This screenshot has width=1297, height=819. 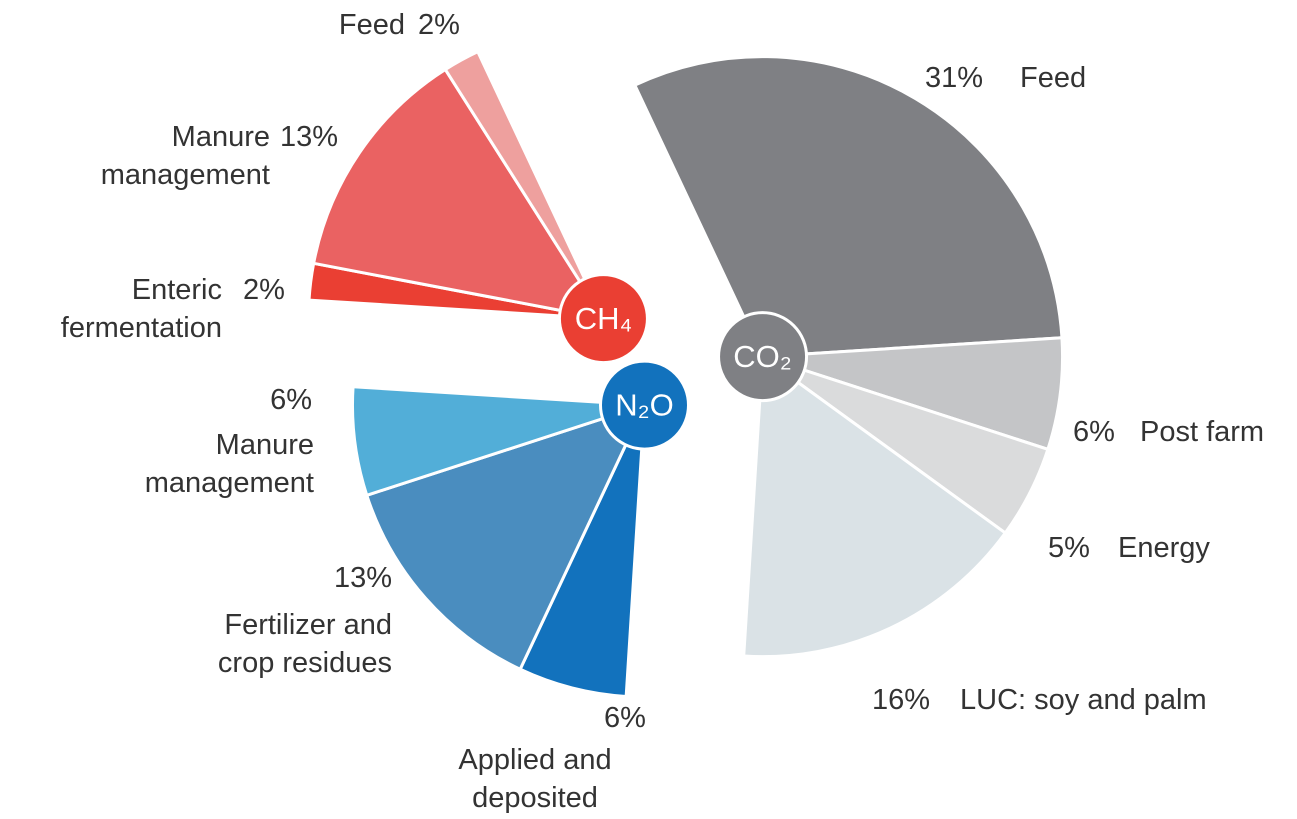 I want to click on slice-label: Enteric fermentation, so click(x=141, y=309).